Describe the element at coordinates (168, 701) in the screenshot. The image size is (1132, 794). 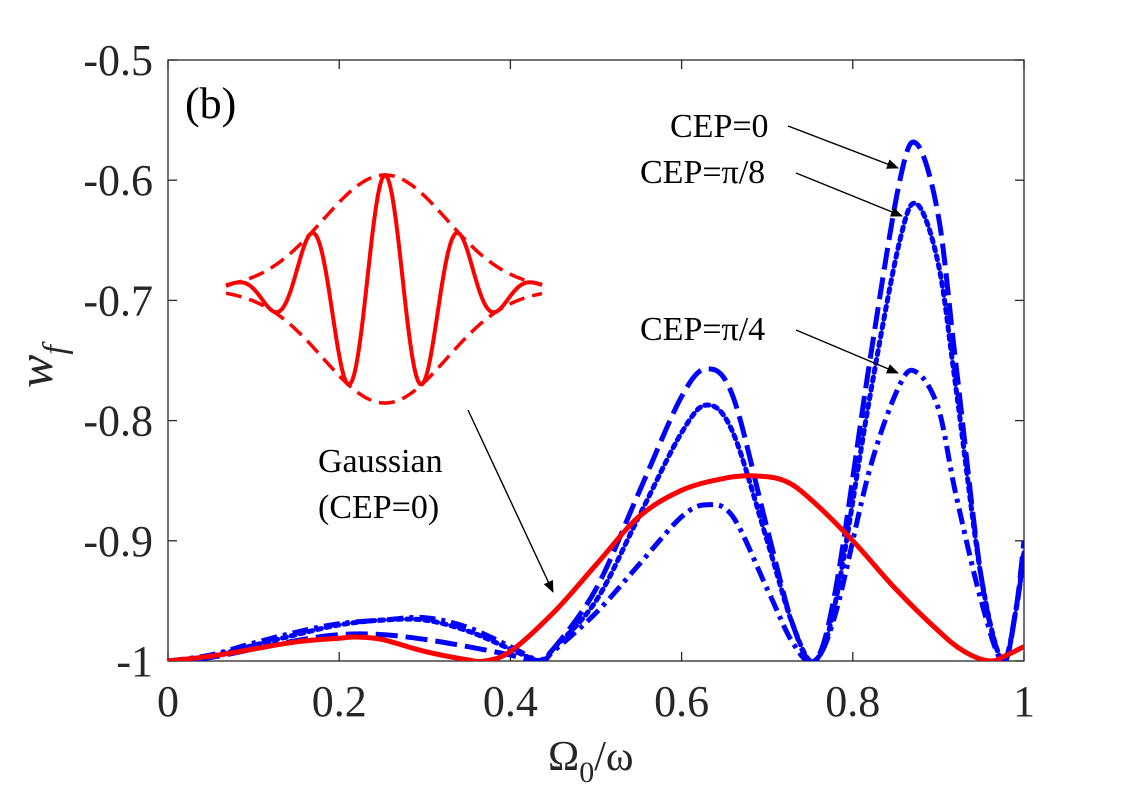
I see `x-tick-label: 0` at that location.